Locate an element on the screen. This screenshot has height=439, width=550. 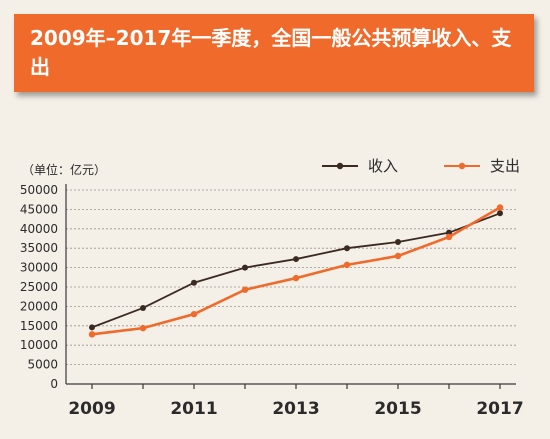
y-tick-label: 50000 is located at coordinates (39, 190).